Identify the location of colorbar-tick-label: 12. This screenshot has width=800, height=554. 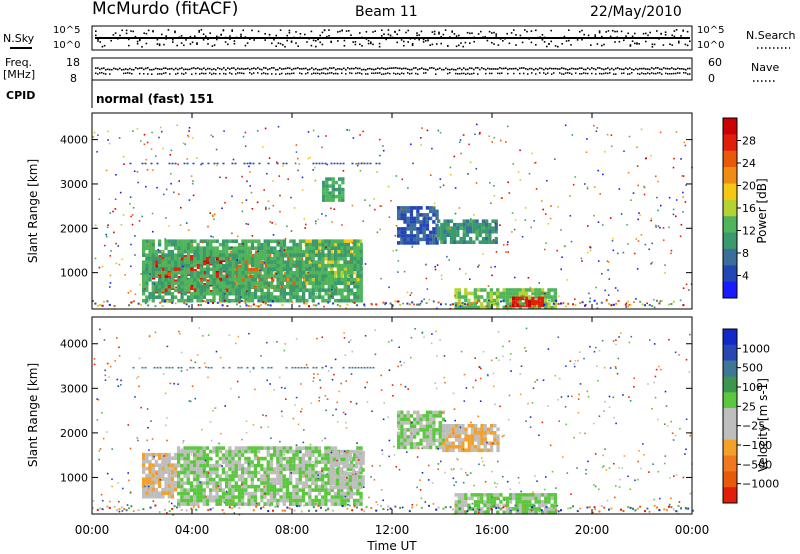
(749, 231).